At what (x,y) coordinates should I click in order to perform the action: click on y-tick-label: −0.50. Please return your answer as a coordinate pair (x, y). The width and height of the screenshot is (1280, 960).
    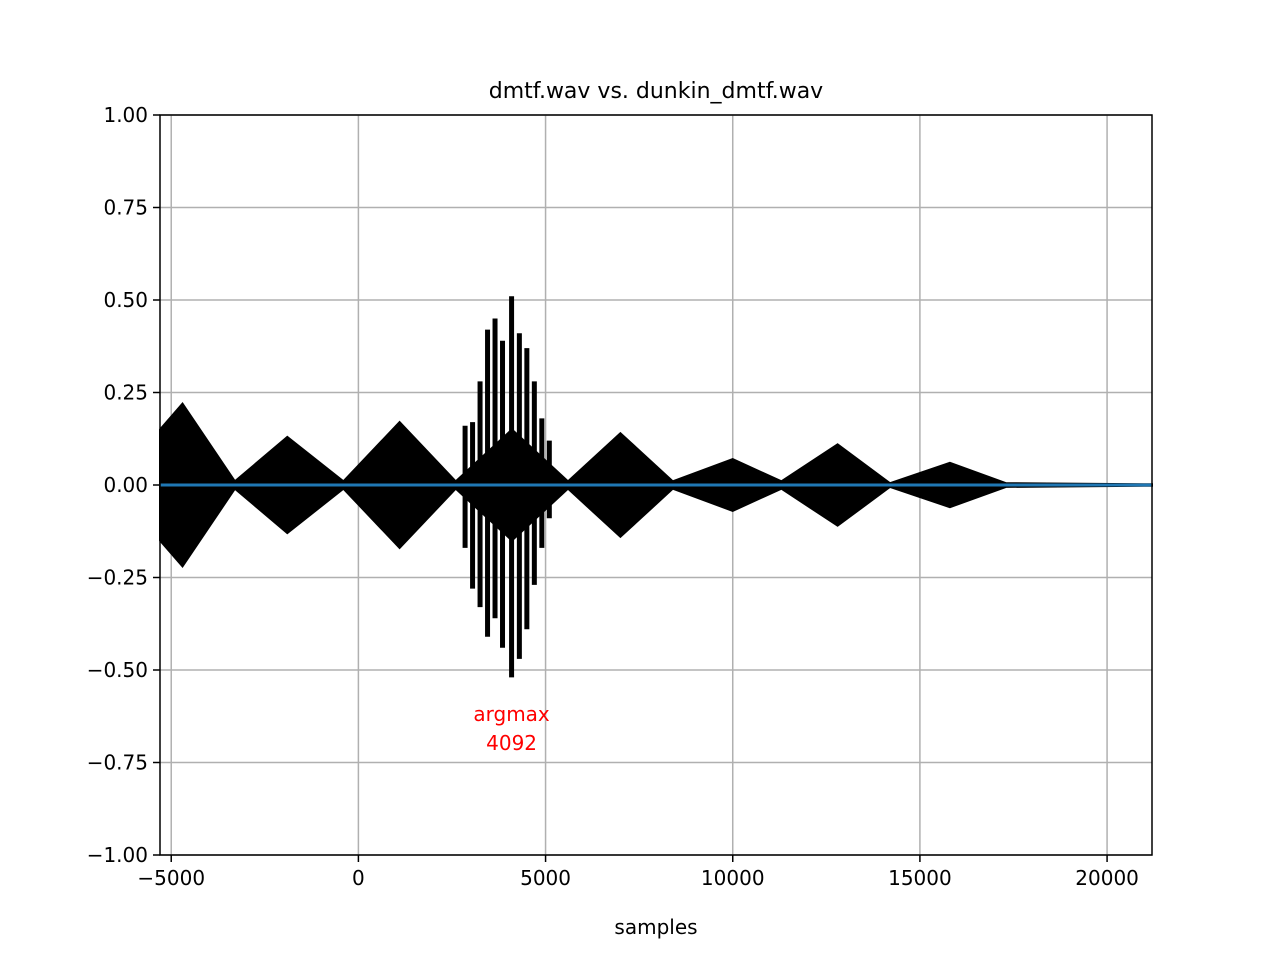
    Looking at the image, I should click on (117, 670).